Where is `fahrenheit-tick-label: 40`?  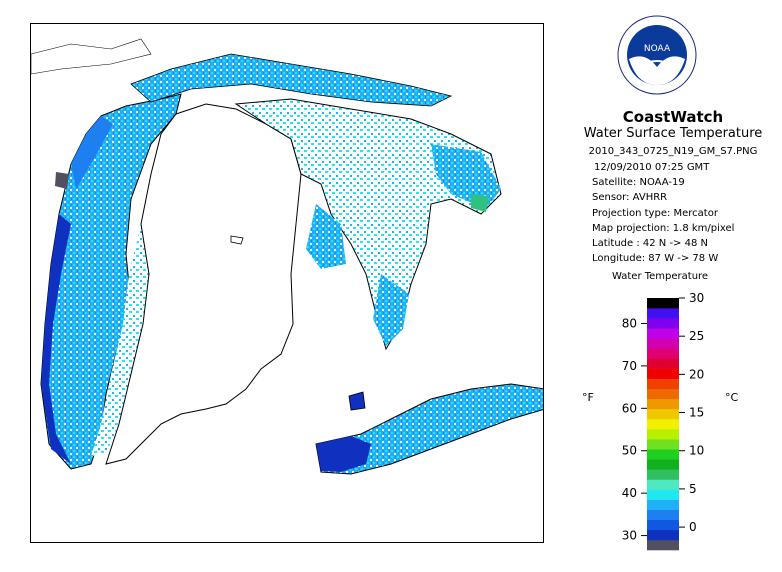 fahrenheit-tick-label: 40 is located at coordinates (629, 493).